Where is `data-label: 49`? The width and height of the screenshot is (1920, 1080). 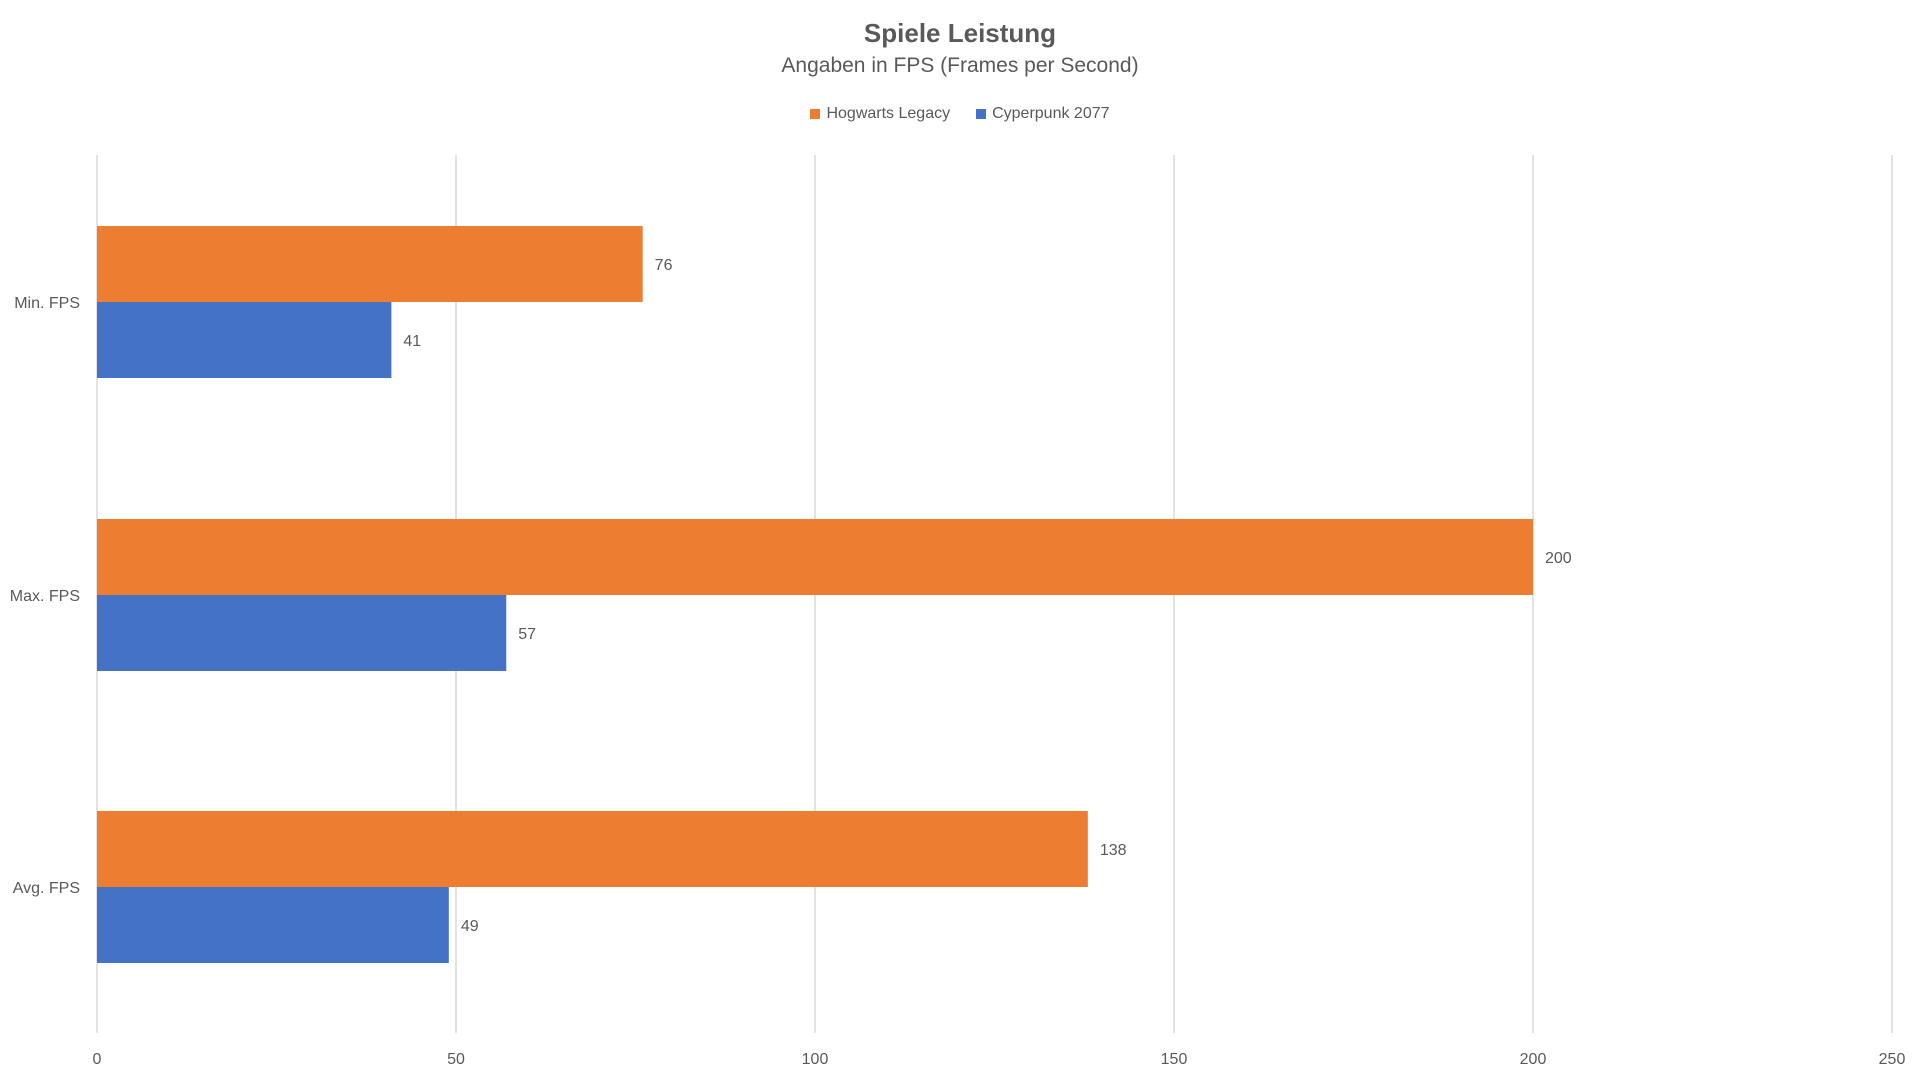 data-label: 49 is located at coordinates (470, 926).